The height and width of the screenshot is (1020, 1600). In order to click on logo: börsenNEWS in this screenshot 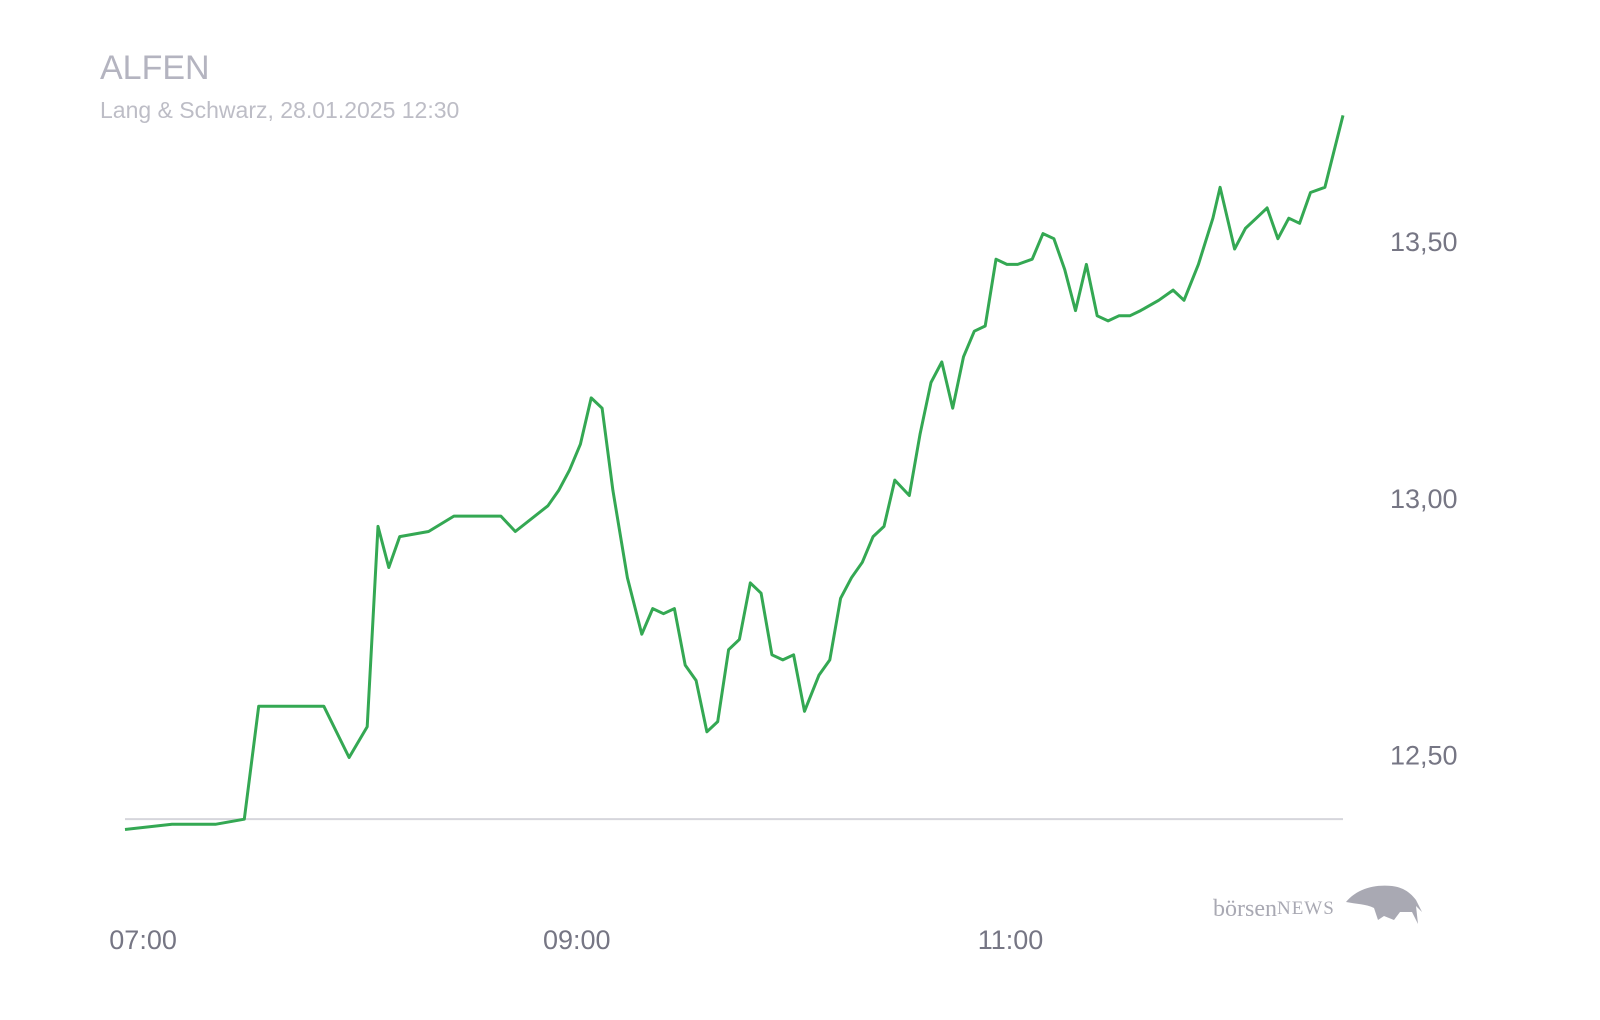, I will do `click(1317, 904)`.